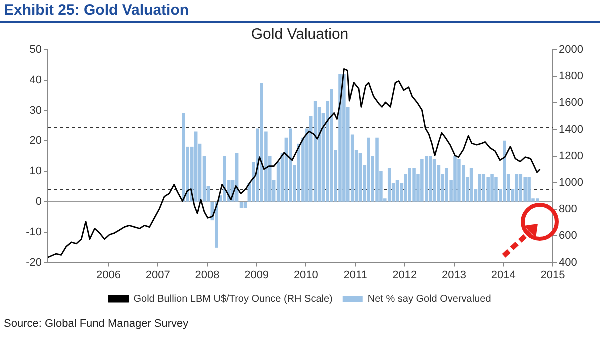 This screenshot has height=337, width=600. I want to click on y2-tick-label: 1800, so click(571, 76).